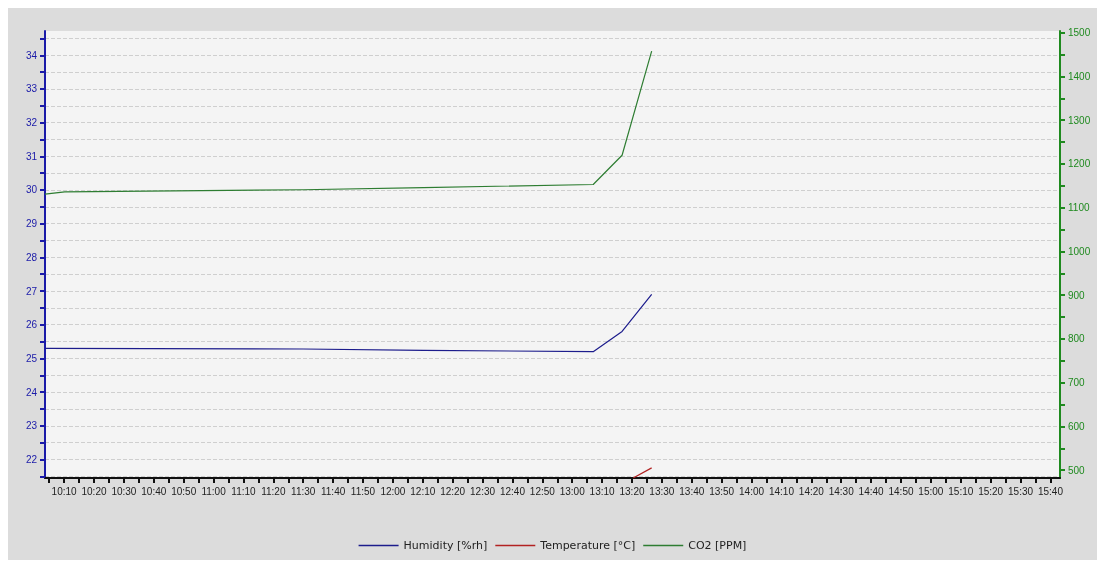 The height and width of the screenshot is (568, 1105). What do you see at coordinates (1077, 470) in the screenshot?
I see `y2-tick-label: 500` at bounding box center [1077, 470].